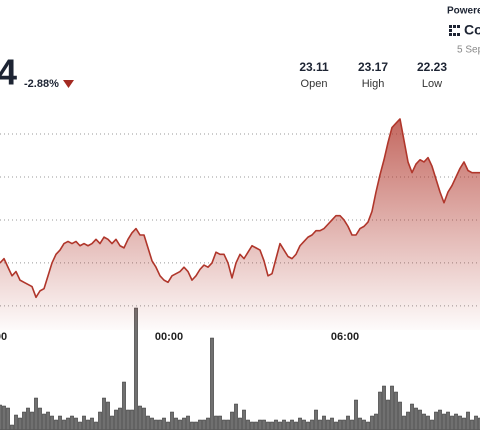 Image resolution: width=480 pixels, height=430 pixels. I want to click on stat-label: High, so click(373, 84).